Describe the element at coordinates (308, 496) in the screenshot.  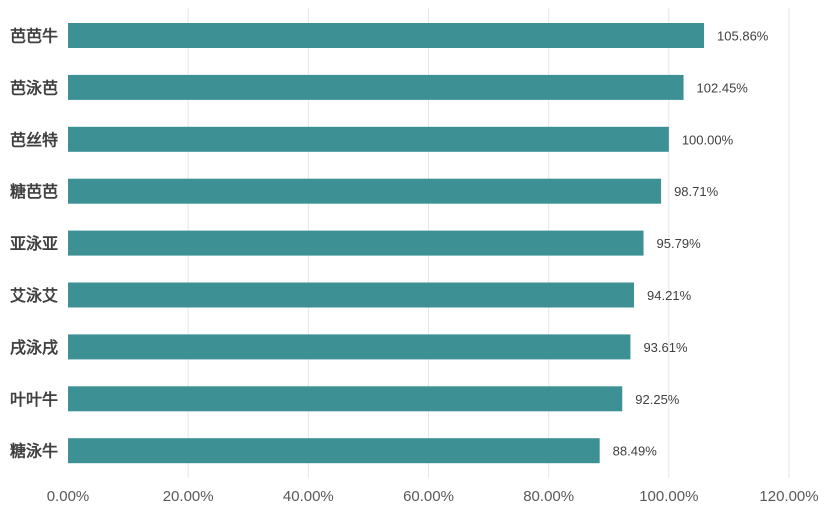
I see `x-tick-label-2: 40.00%` at that location.